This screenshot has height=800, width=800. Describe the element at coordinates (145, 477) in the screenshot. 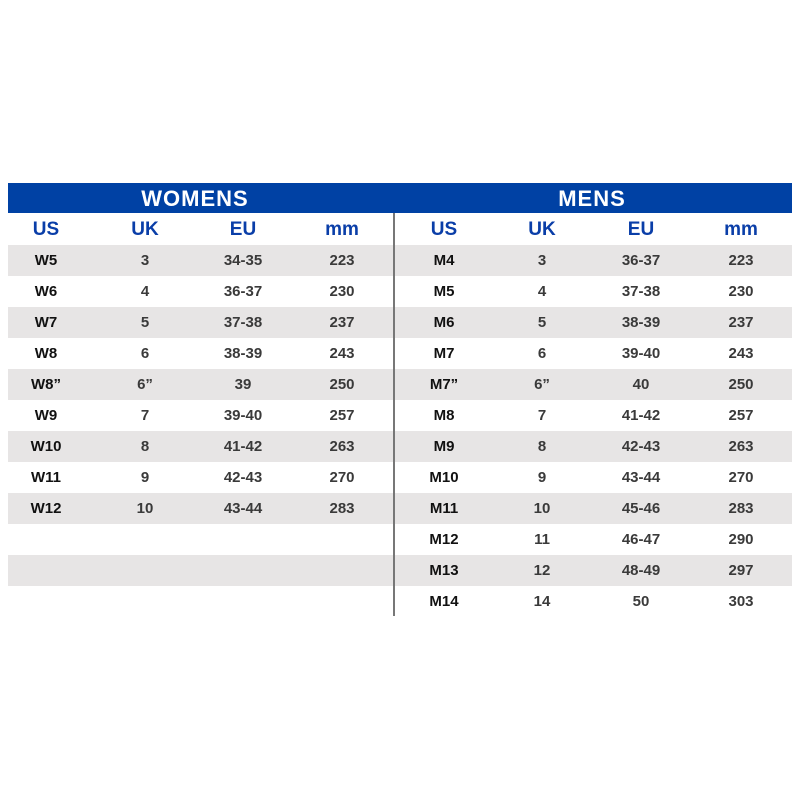

I see `womens-cell-uk: 9` at that location.